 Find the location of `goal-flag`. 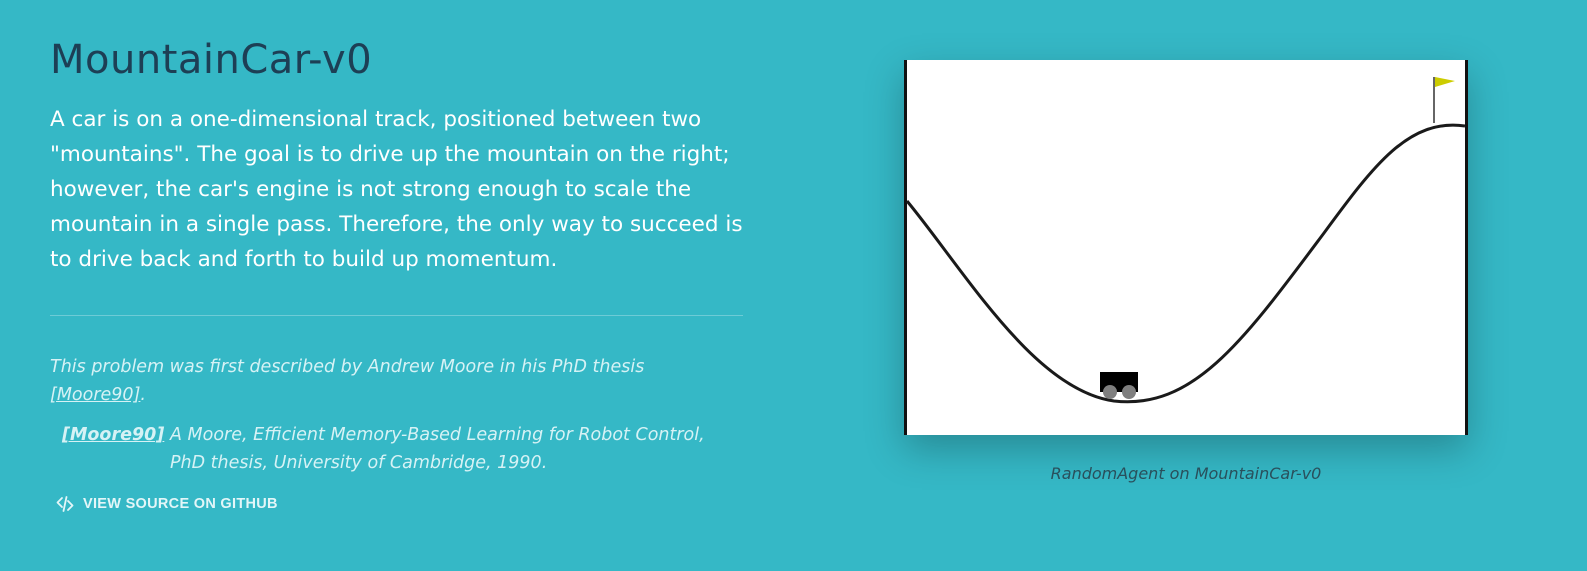

goal-flag is located at coordinates (1444, 100).